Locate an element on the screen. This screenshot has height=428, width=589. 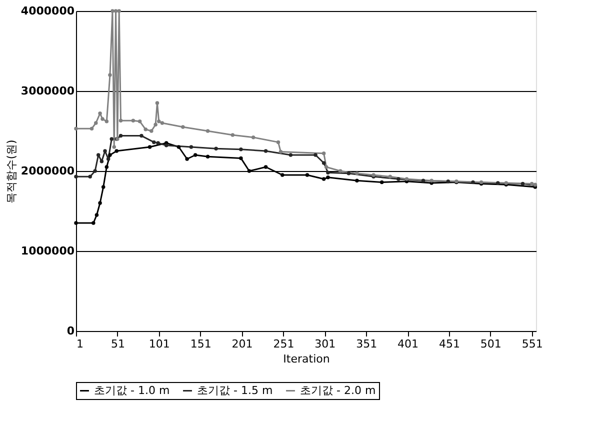
x-tick-label: 201 is located at coordinates (242, 344).